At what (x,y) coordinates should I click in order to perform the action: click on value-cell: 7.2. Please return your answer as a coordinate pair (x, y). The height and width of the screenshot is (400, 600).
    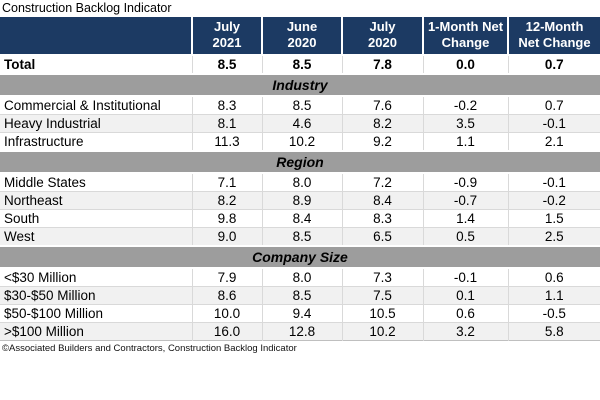
    Looking at the image, I should click on (382, 181).